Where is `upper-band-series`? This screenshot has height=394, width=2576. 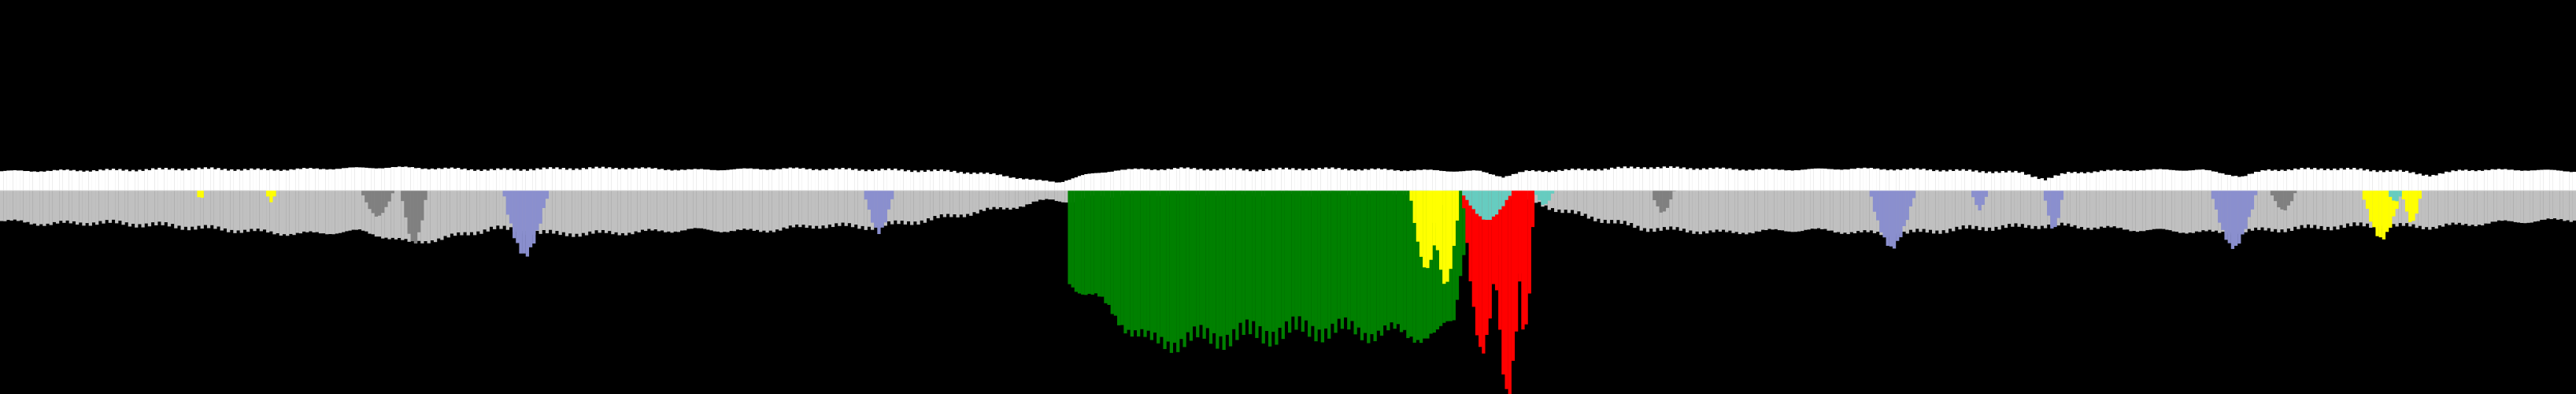 upper-band-series is located at coordinates (1288, 178).